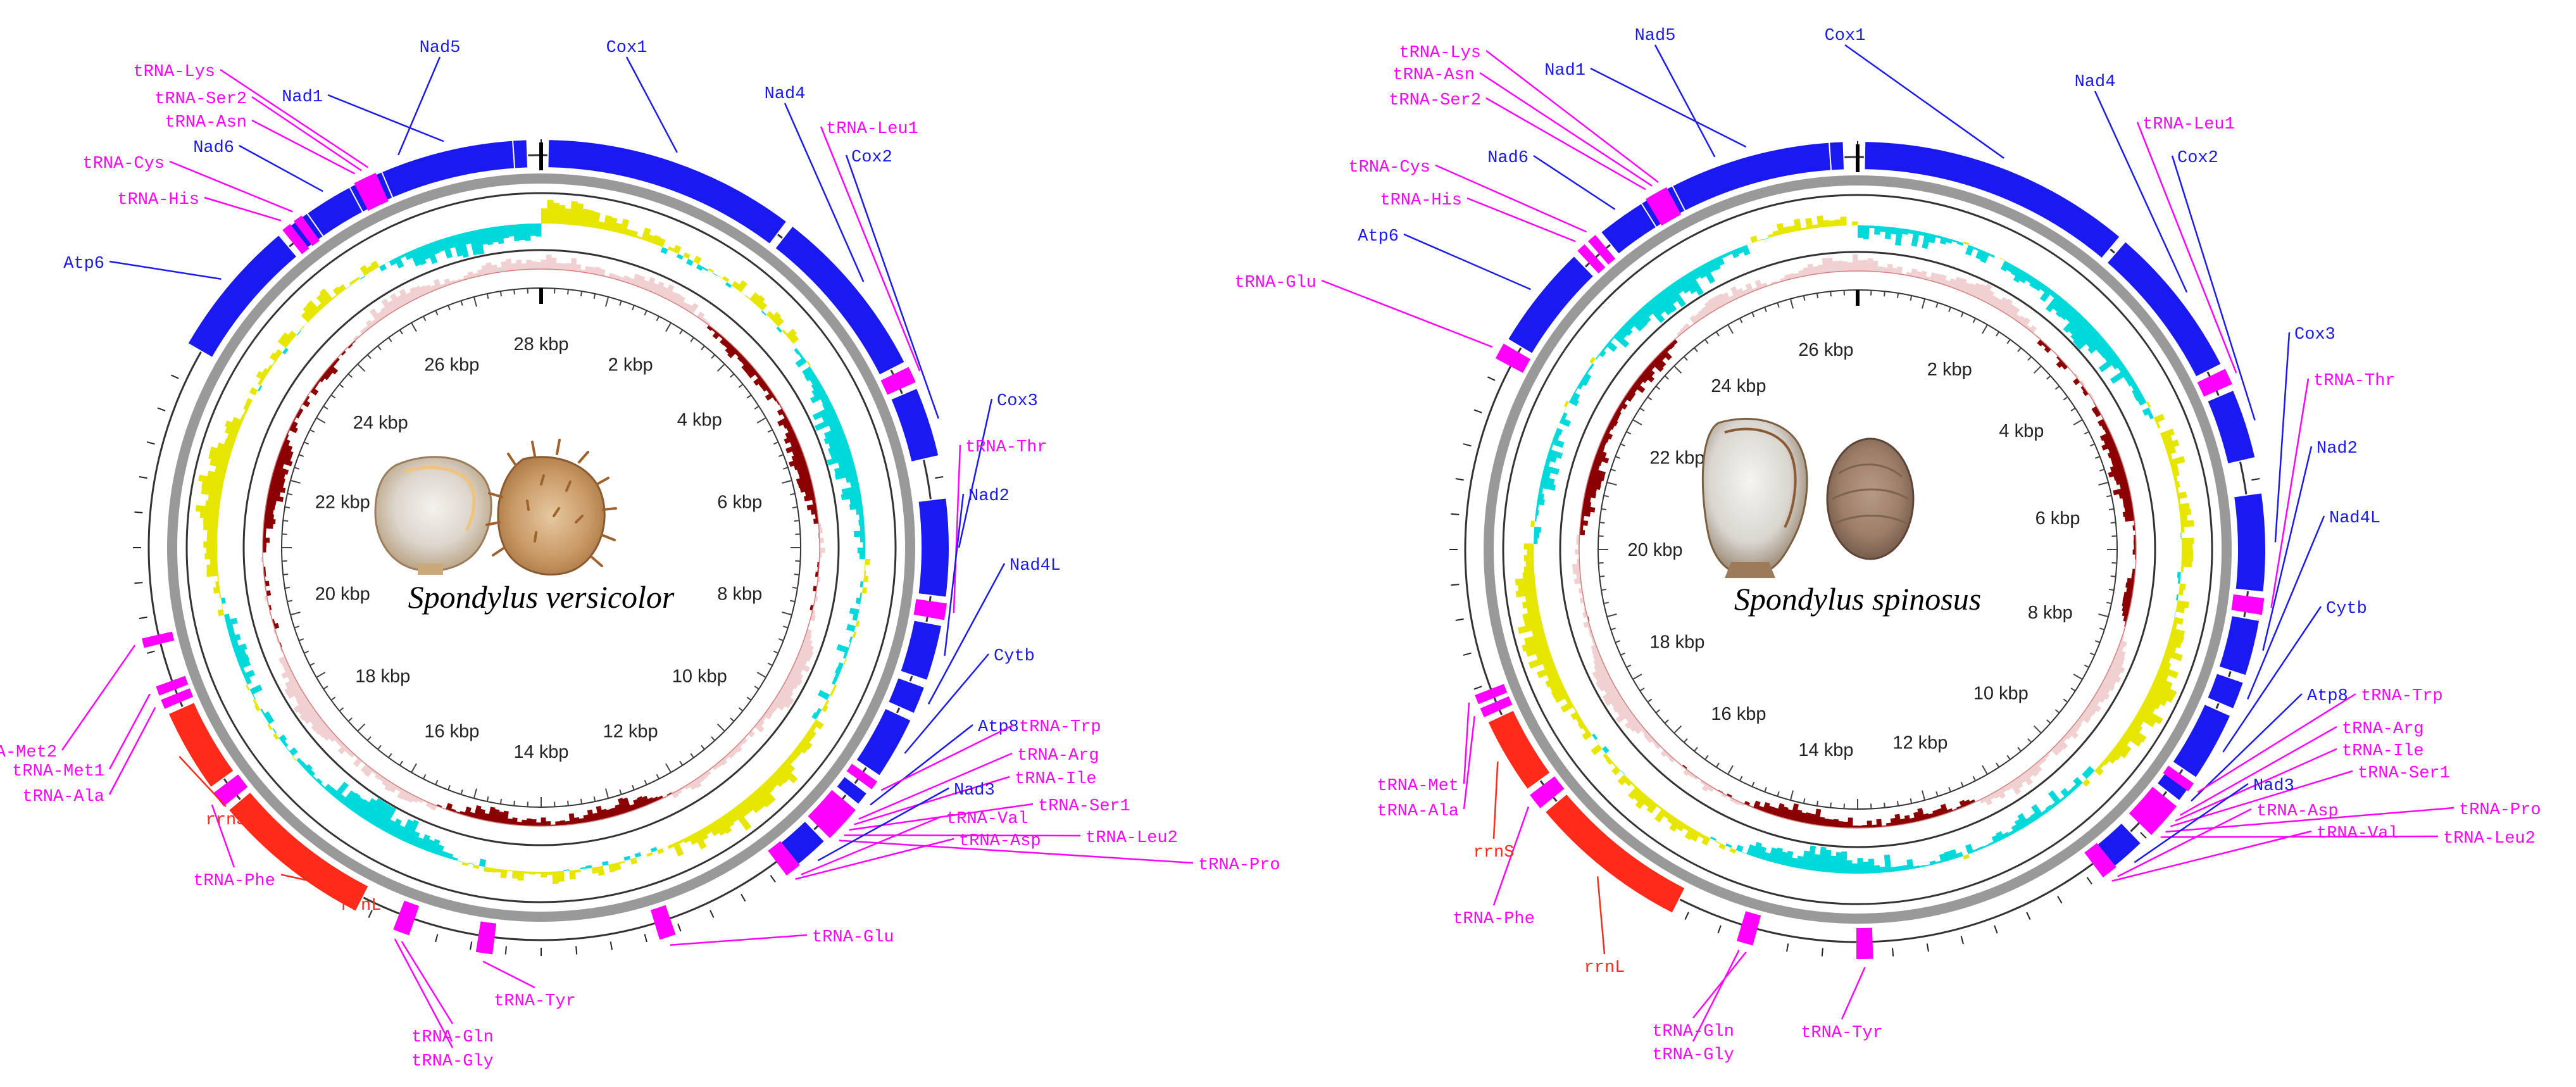 Image resolution: width=2576 pixels, height=1087 pixels. Describe the element at coordinates (173, 686) in the screenshot. I see `gene-block-trna-met1` at that location.